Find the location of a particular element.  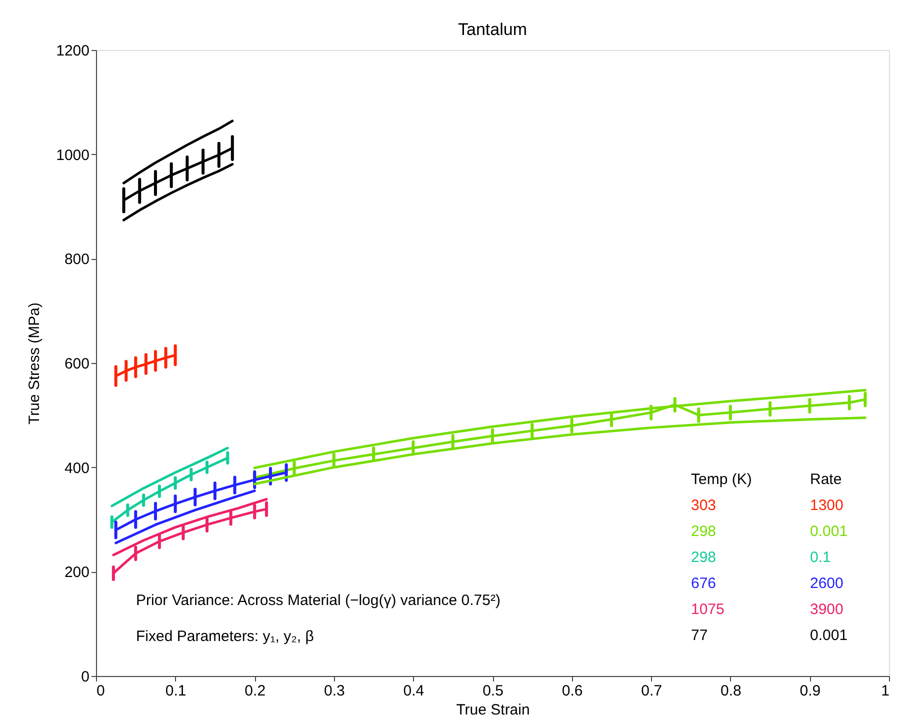

annotation: 303 is located at coordinates (703, 505).